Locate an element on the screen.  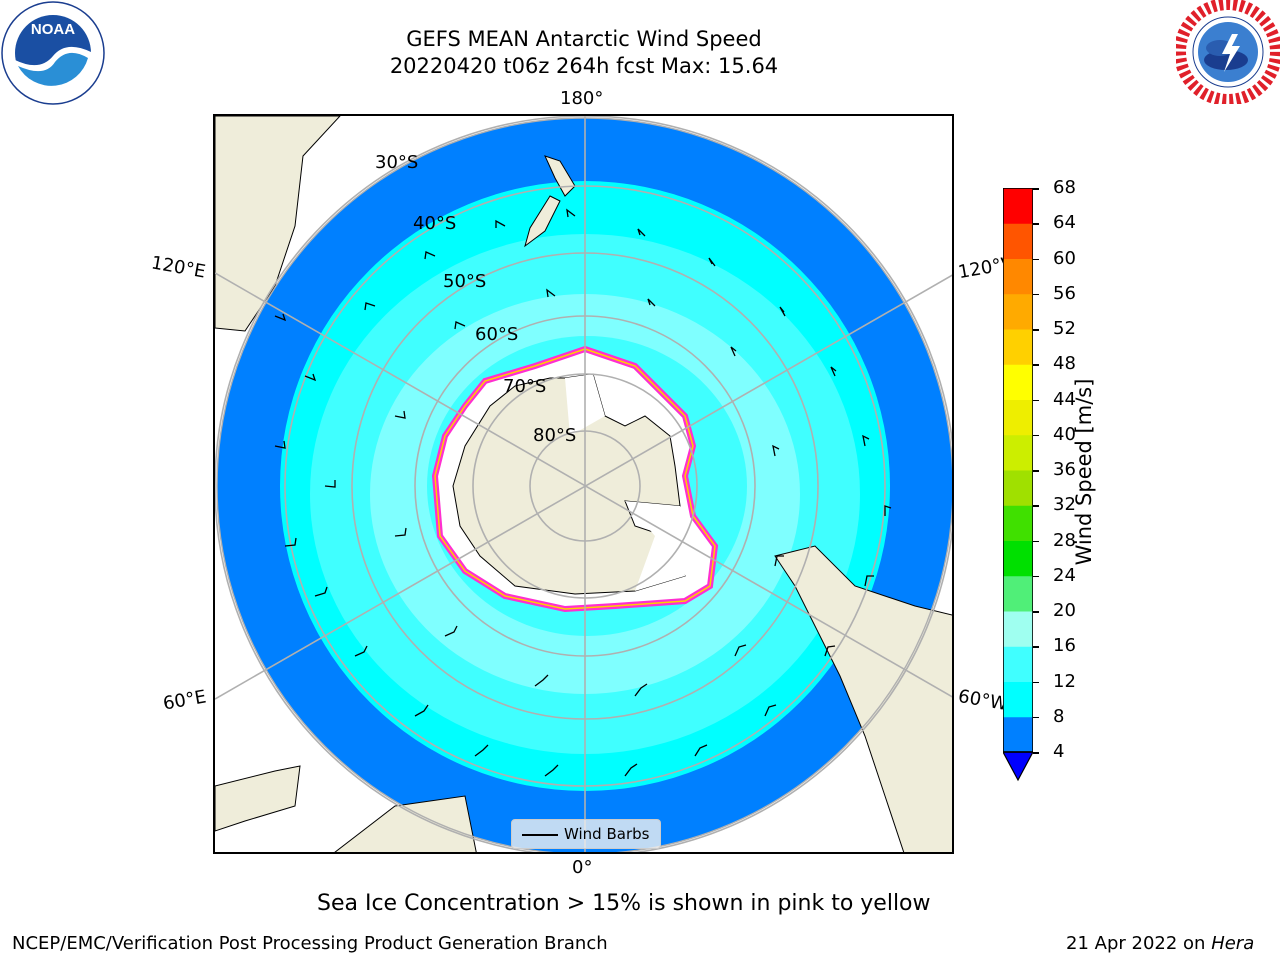
colorbar-svg is located at coordinates (1018, 484).